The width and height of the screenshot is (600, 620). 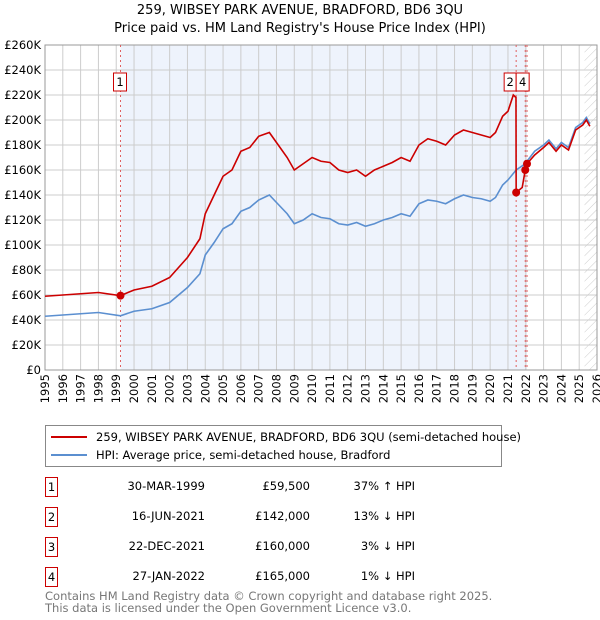 What do you see at coordinates (419, 388) in the screenshot?
I see `x-tick-label: 2016` at bounding box center [419, 388].